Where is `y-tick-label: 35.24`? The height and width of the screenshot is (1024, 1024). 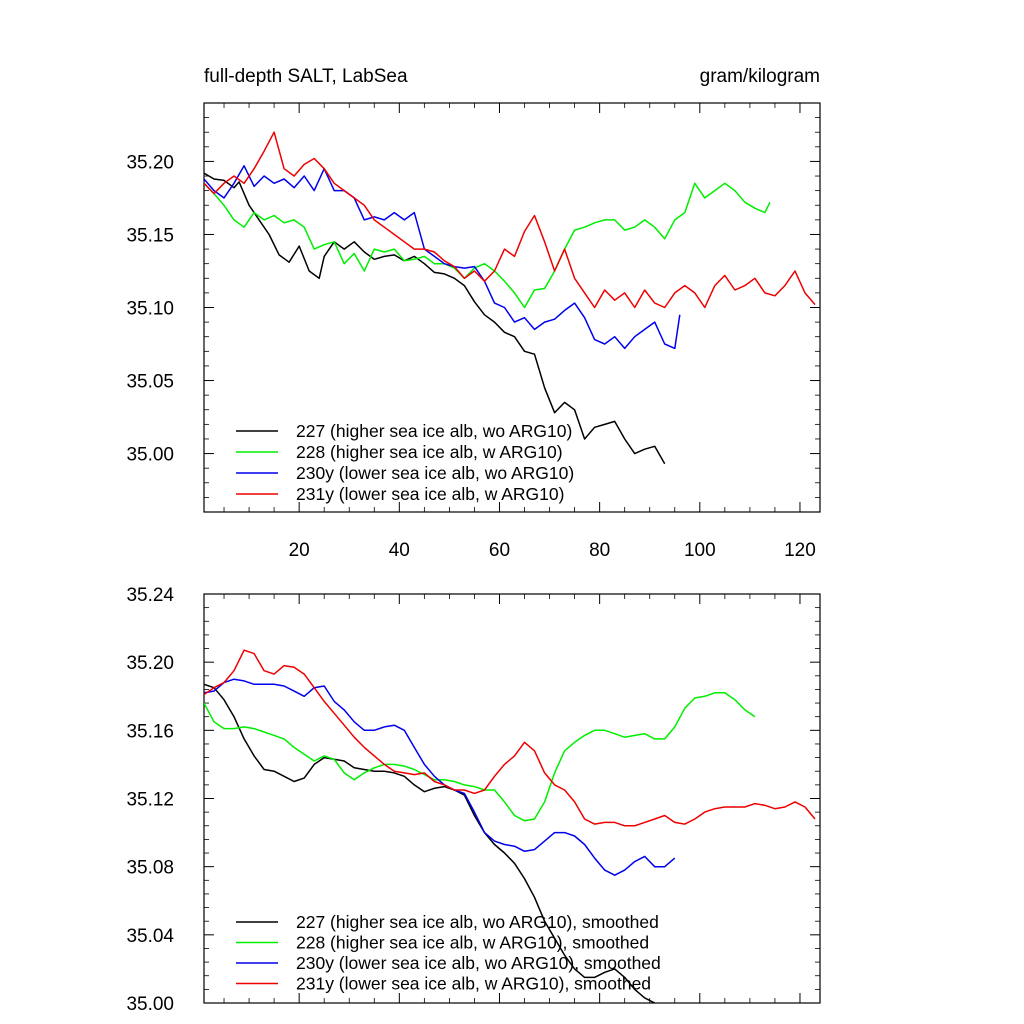 y-tick-label: 35.24 is located at coordinates (150, 595).